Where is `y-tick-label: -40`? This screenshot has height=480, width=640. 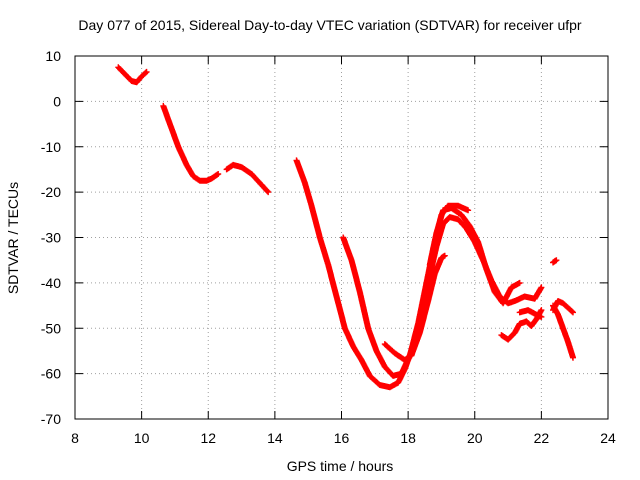
y-tick-label: -40 is located at coordinates (51, 283).